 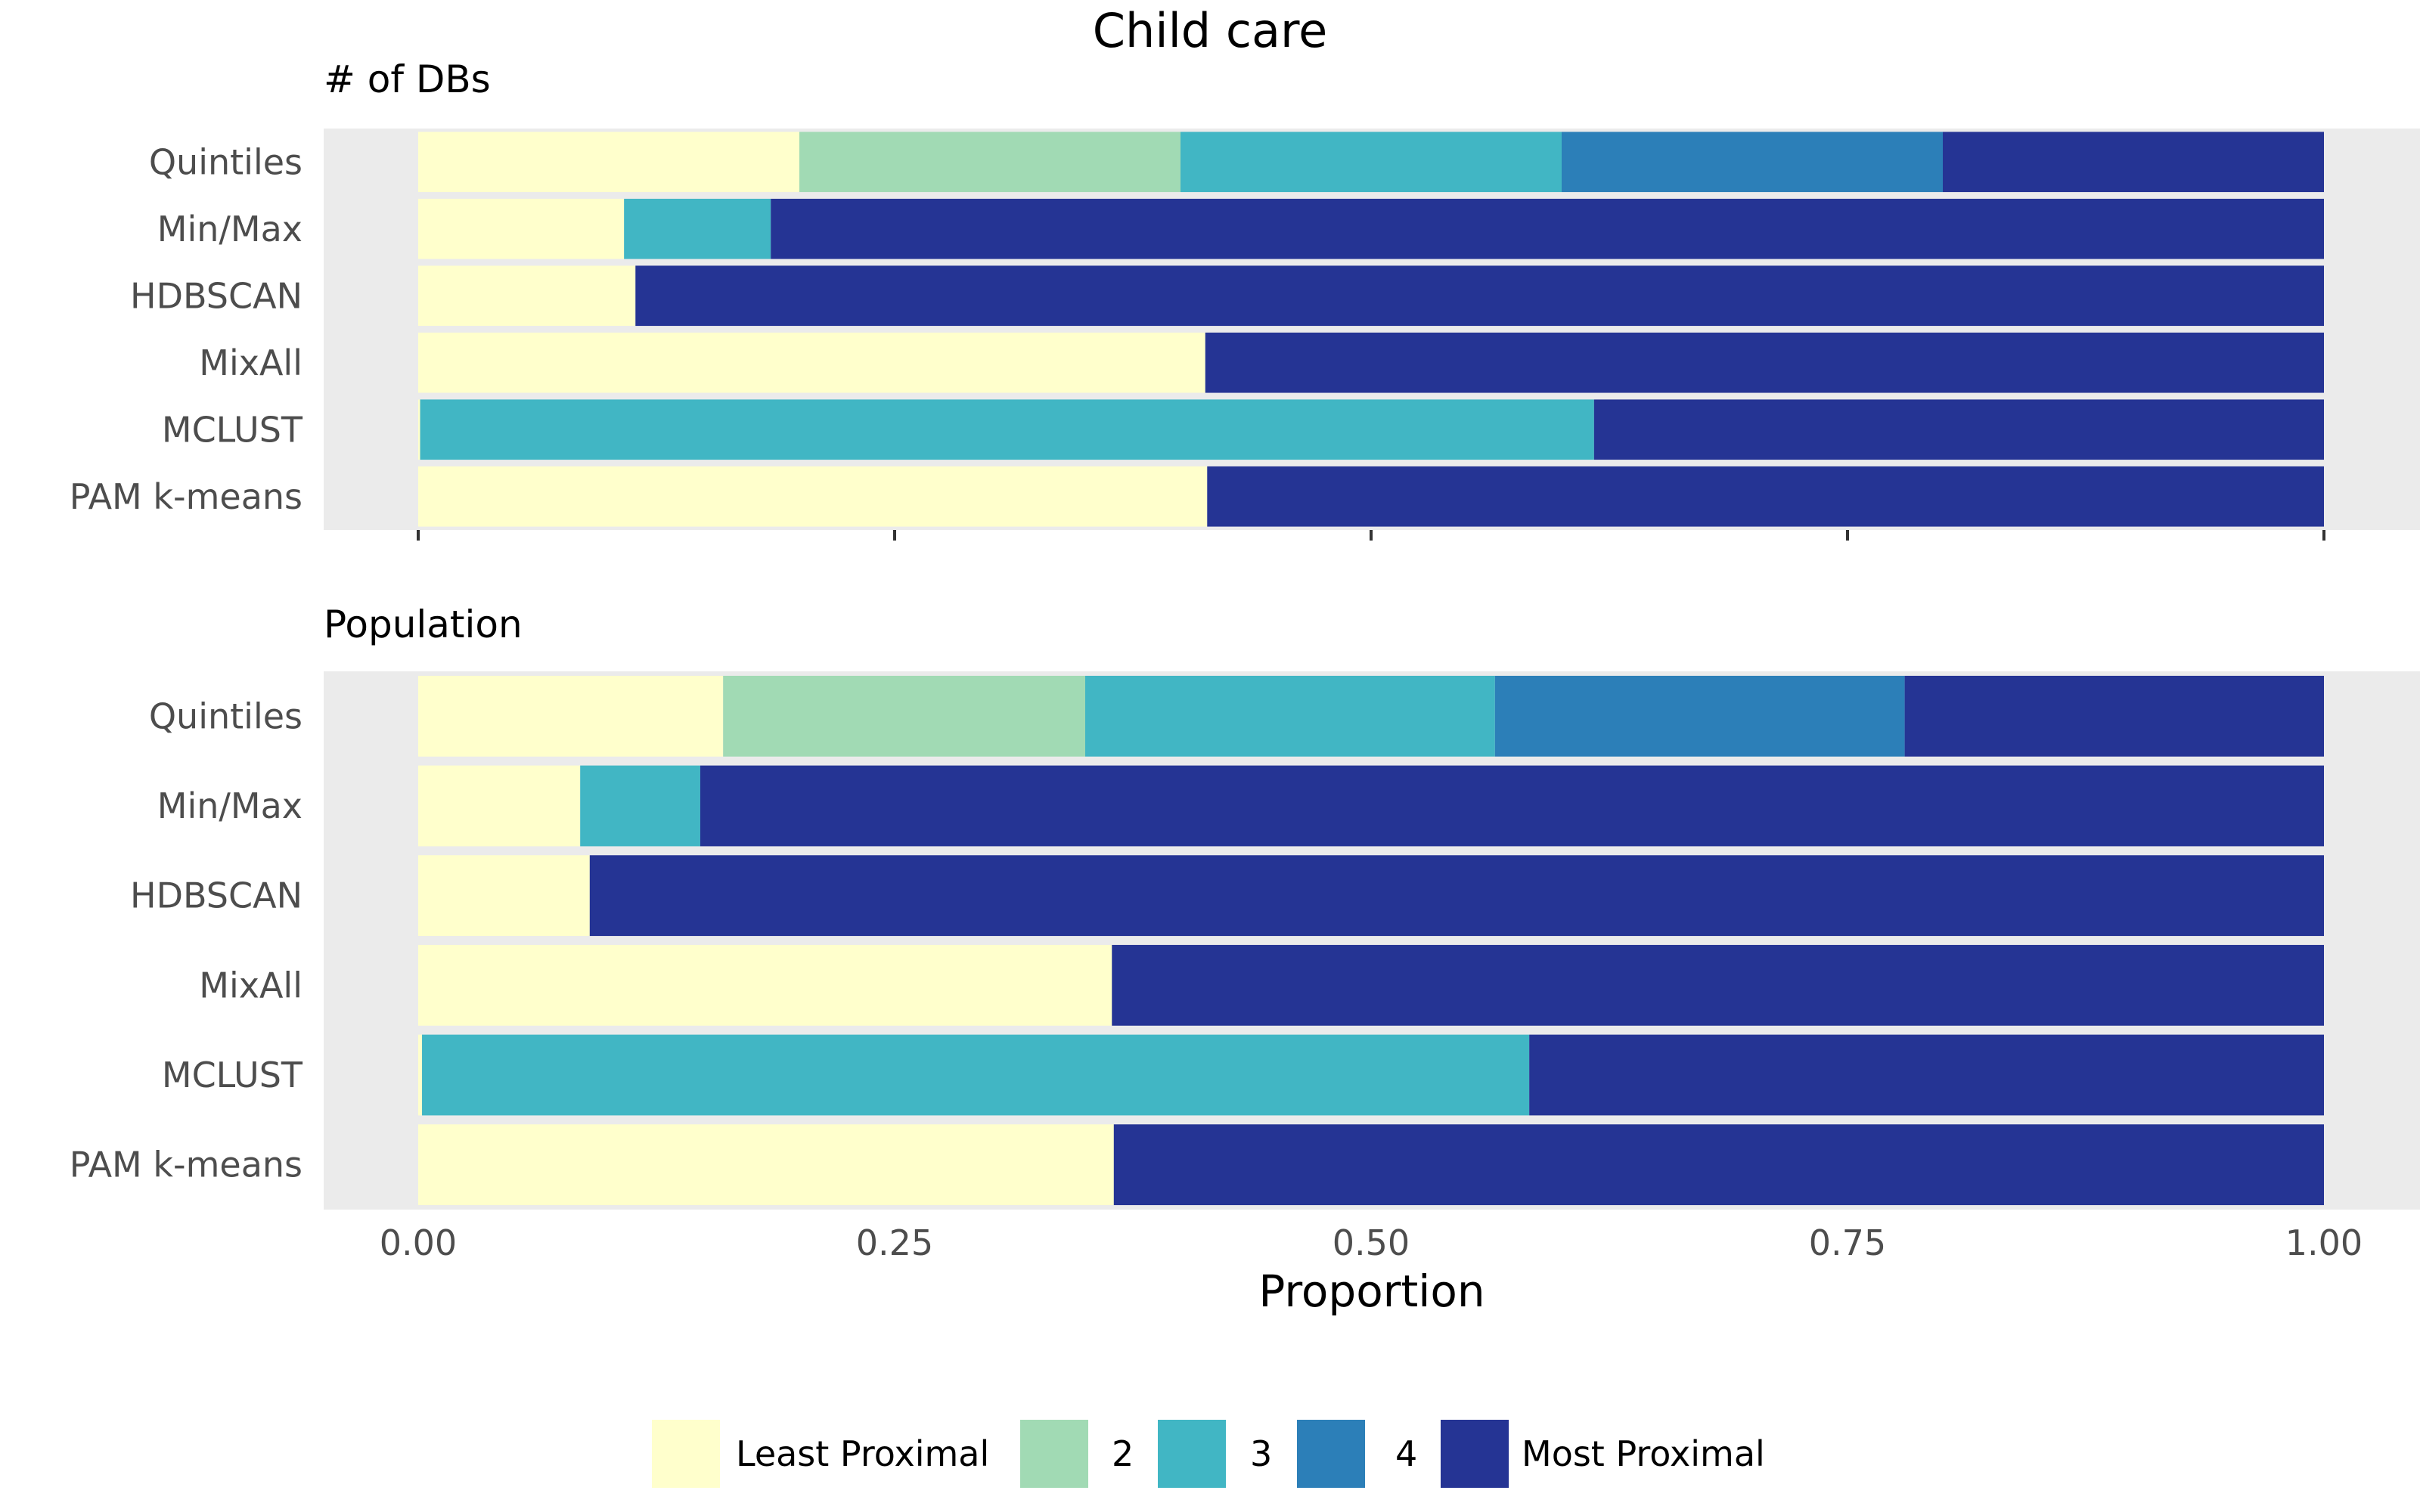 I want to click on legend-label: 3, so click(x=1261, y=1453).